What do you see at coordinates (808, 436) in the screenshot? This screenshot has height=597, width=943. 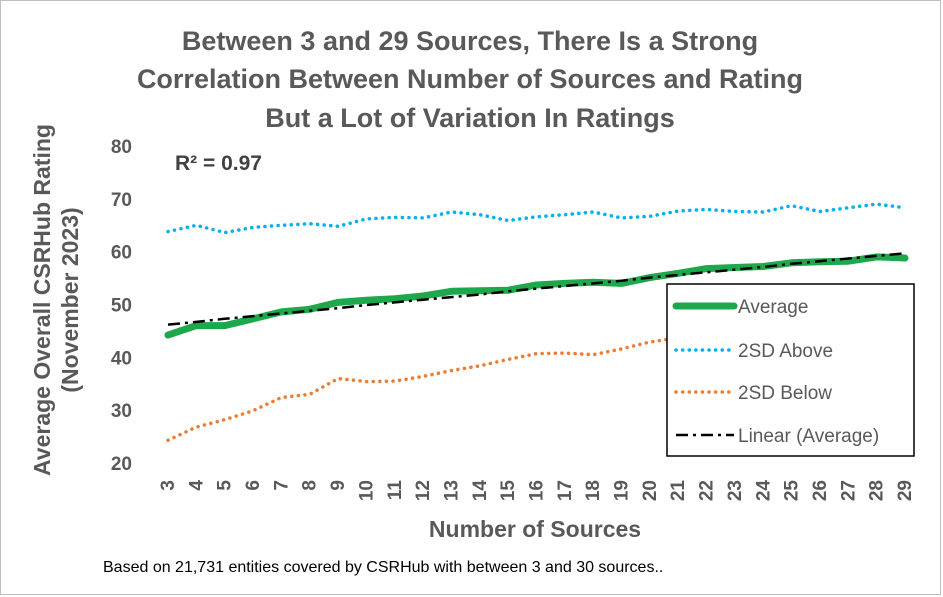 I see `legend-label-linear-average: Linear (Average)` at bounding box center [808, 436].